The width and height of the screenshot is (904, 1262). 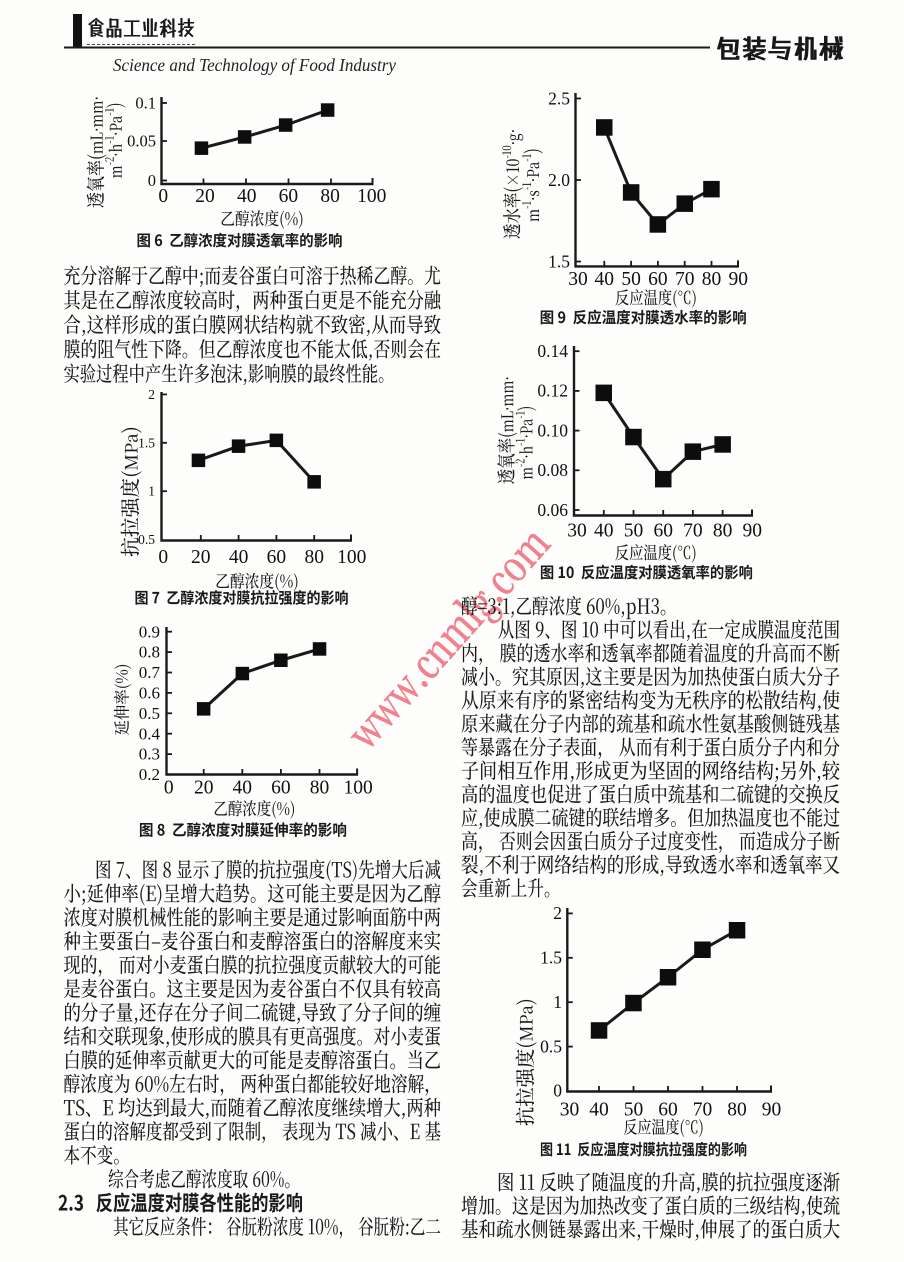 I want to click on svg-text: 0.08, so click(x=552, y=470).